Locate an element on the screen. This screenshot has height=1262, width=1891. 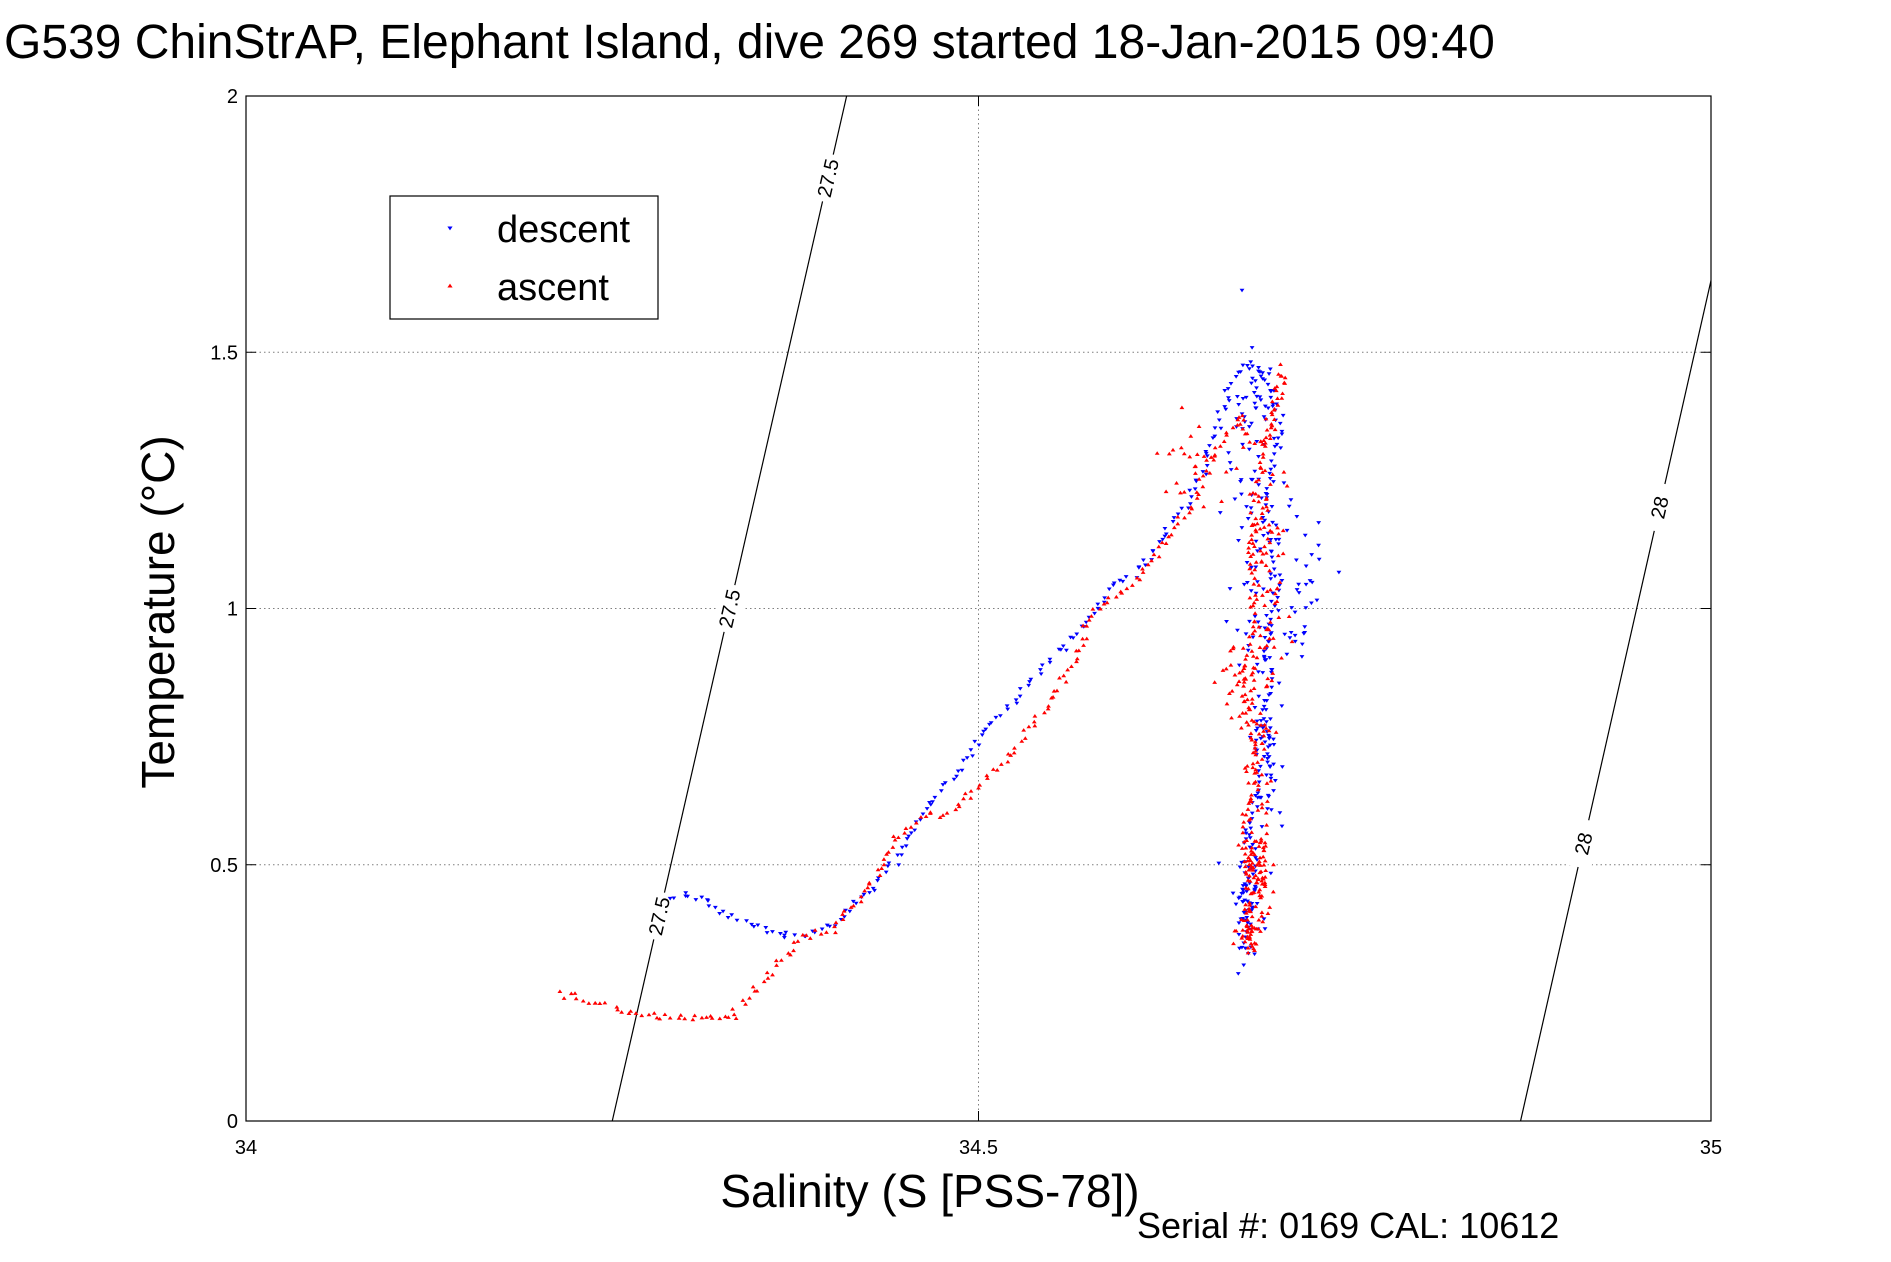
y-tick-label: 1.5 is located at coordinates (224, 353).